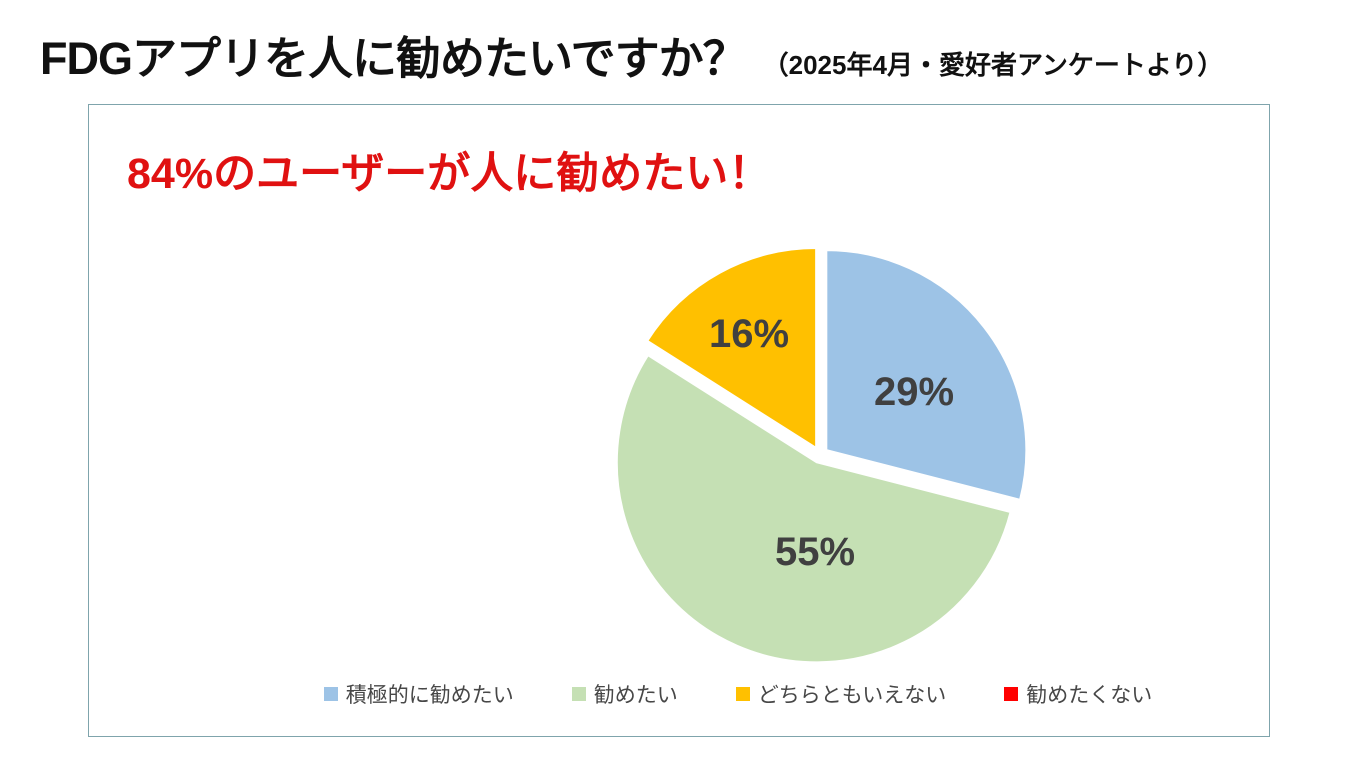 The height and width of the screenshot is (765, 1345). What do you see at coordinates (394, 58) in the screenshot?
I see `page-title: FDGアプリを人に勧めたいですか？` at bounding box center [394, 58].